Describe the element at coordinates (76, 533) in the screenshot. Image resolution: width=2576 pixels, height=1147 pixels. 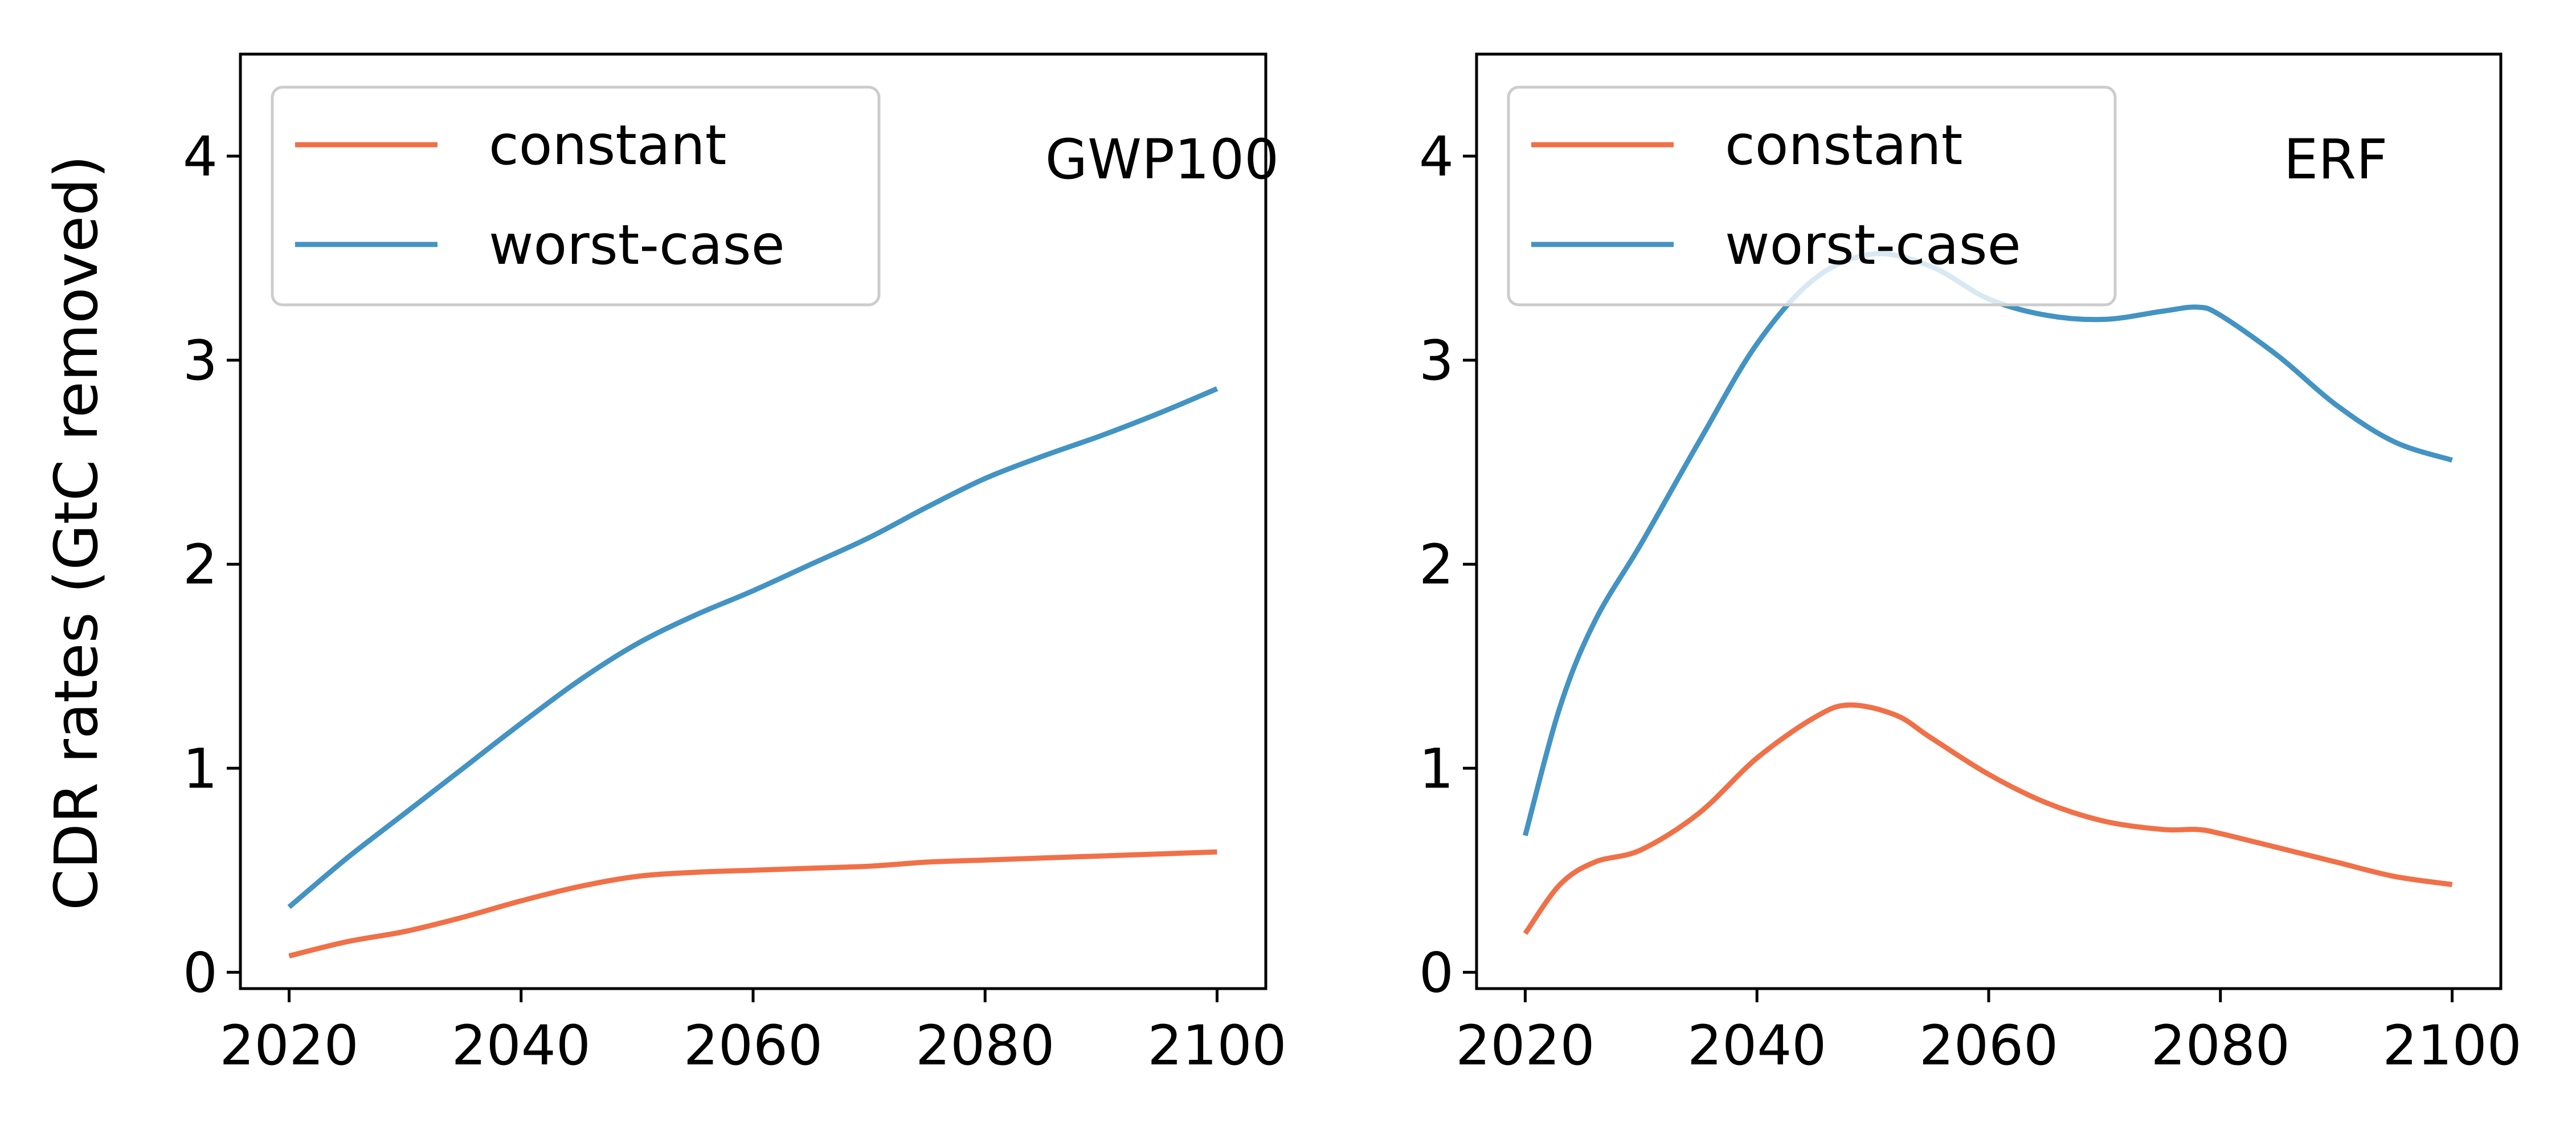
I see `y-axis-label: CDR rates (GtC removed)` at that location.